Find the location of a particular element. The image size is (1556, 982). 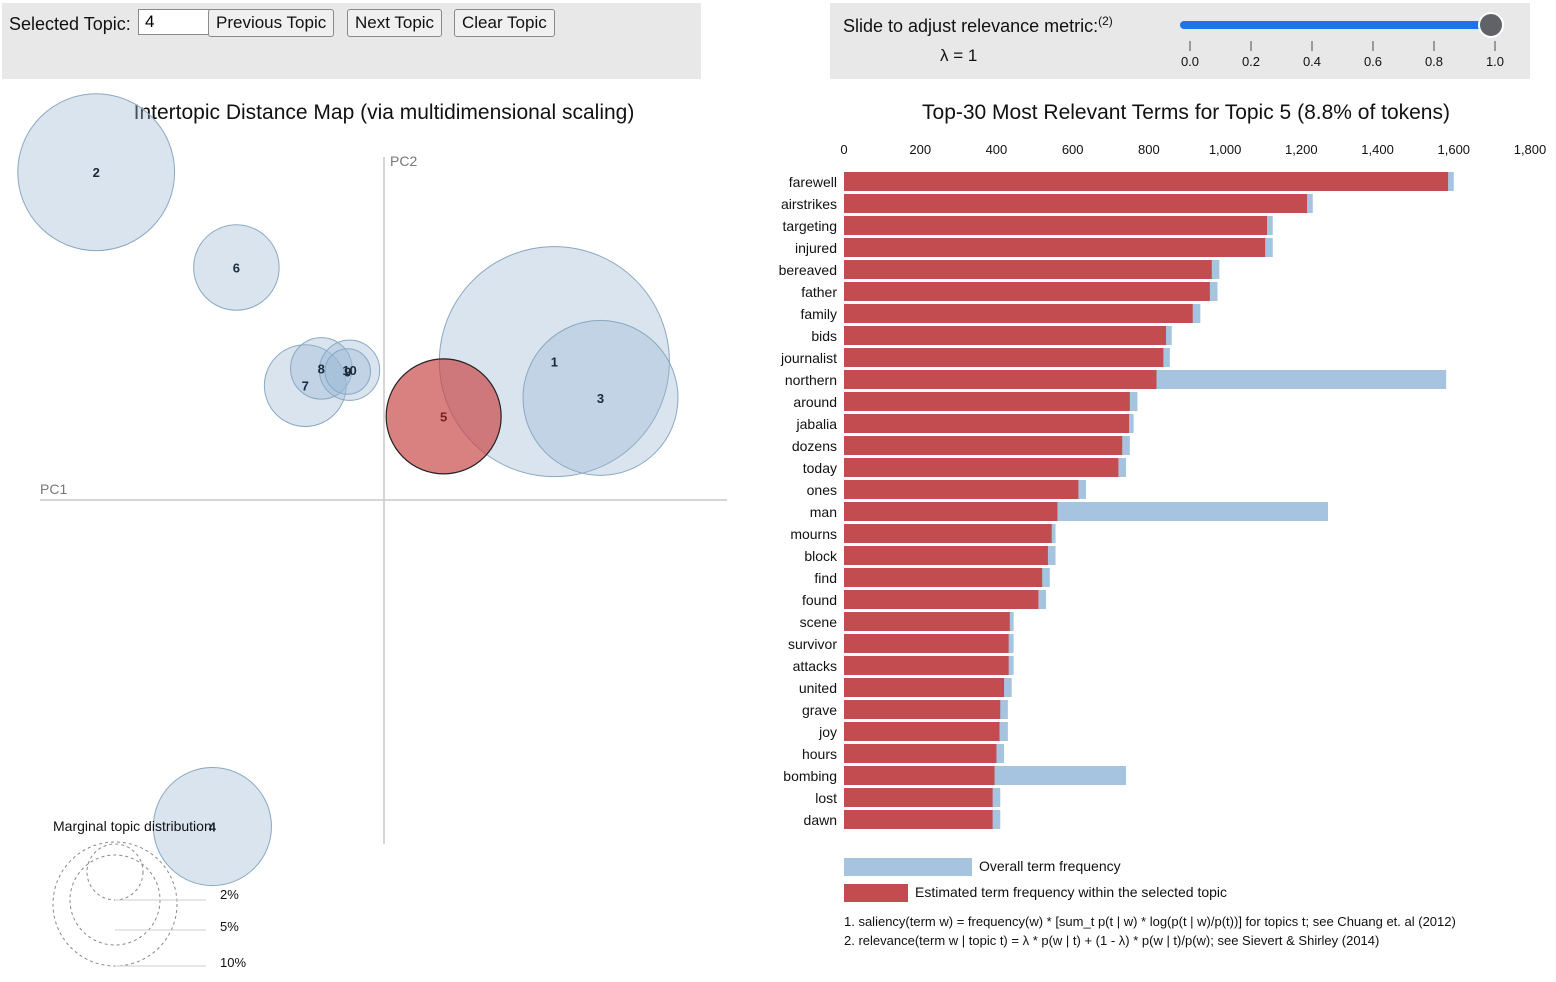

term-label-bids: bids is located at coordinates (824, 336).